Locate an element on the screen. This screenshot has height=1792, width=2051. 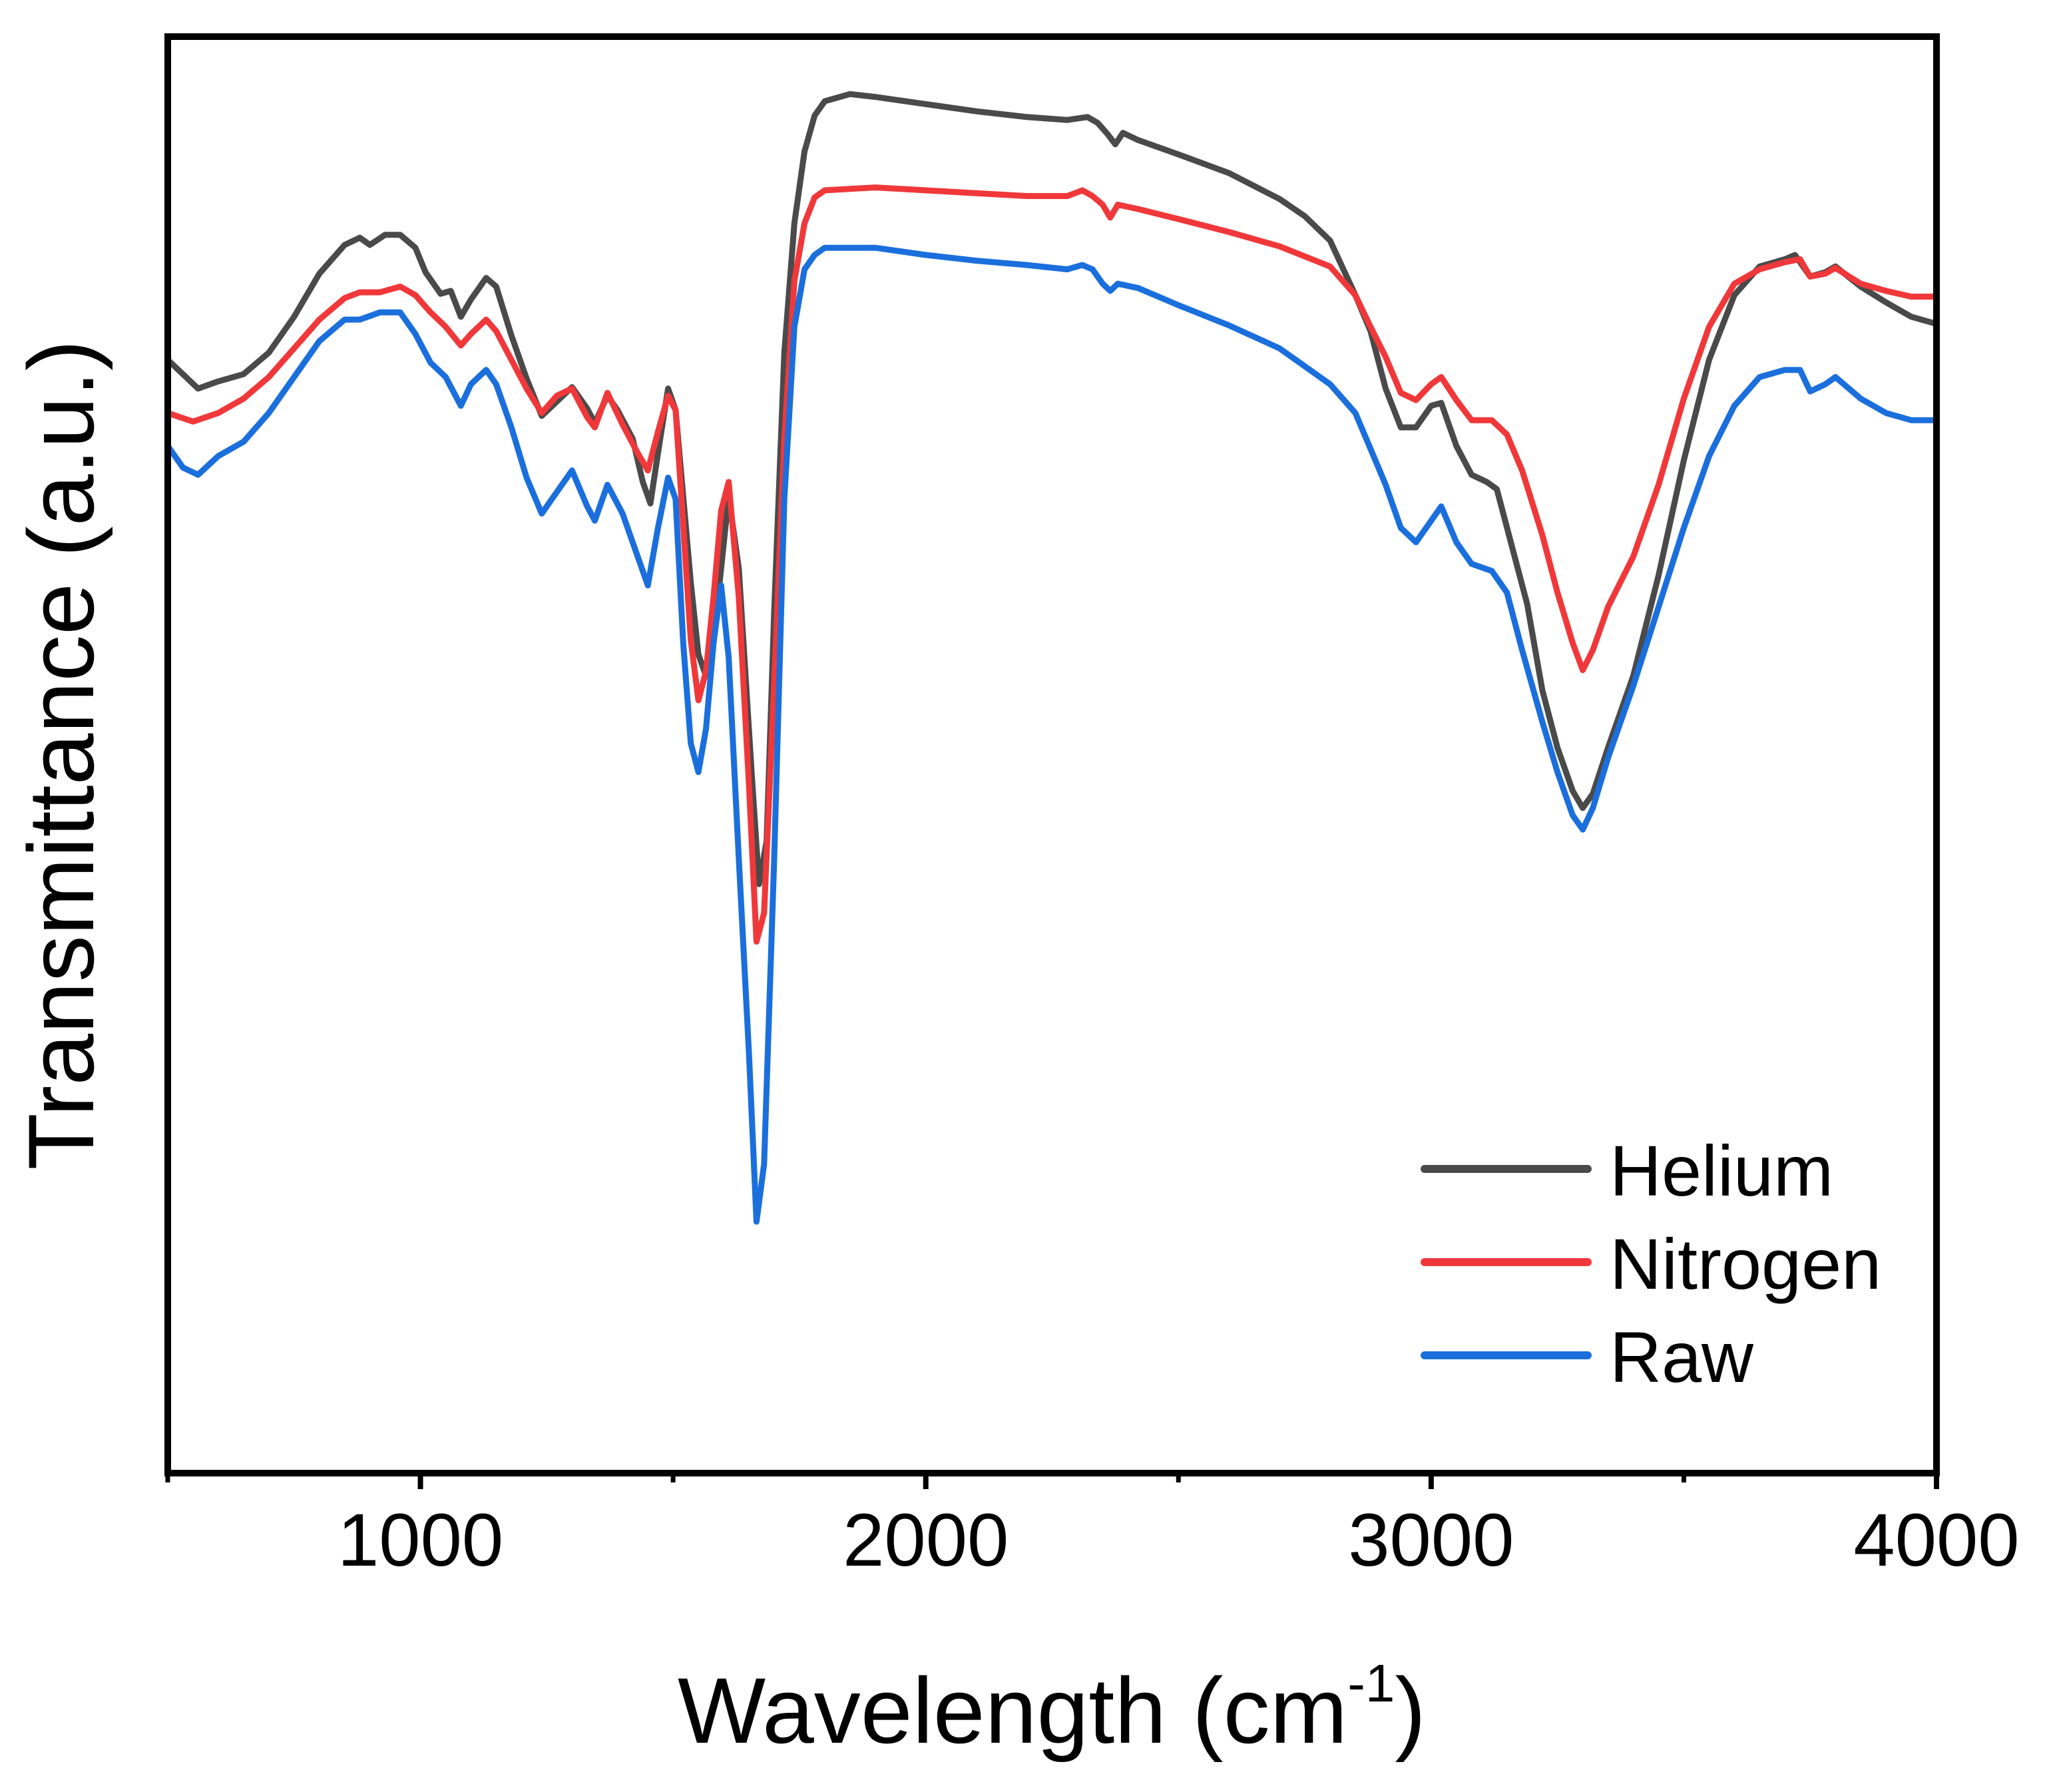
x-axis-label: Wavelength (cm-1) is located at coordinates (1052, 1708).